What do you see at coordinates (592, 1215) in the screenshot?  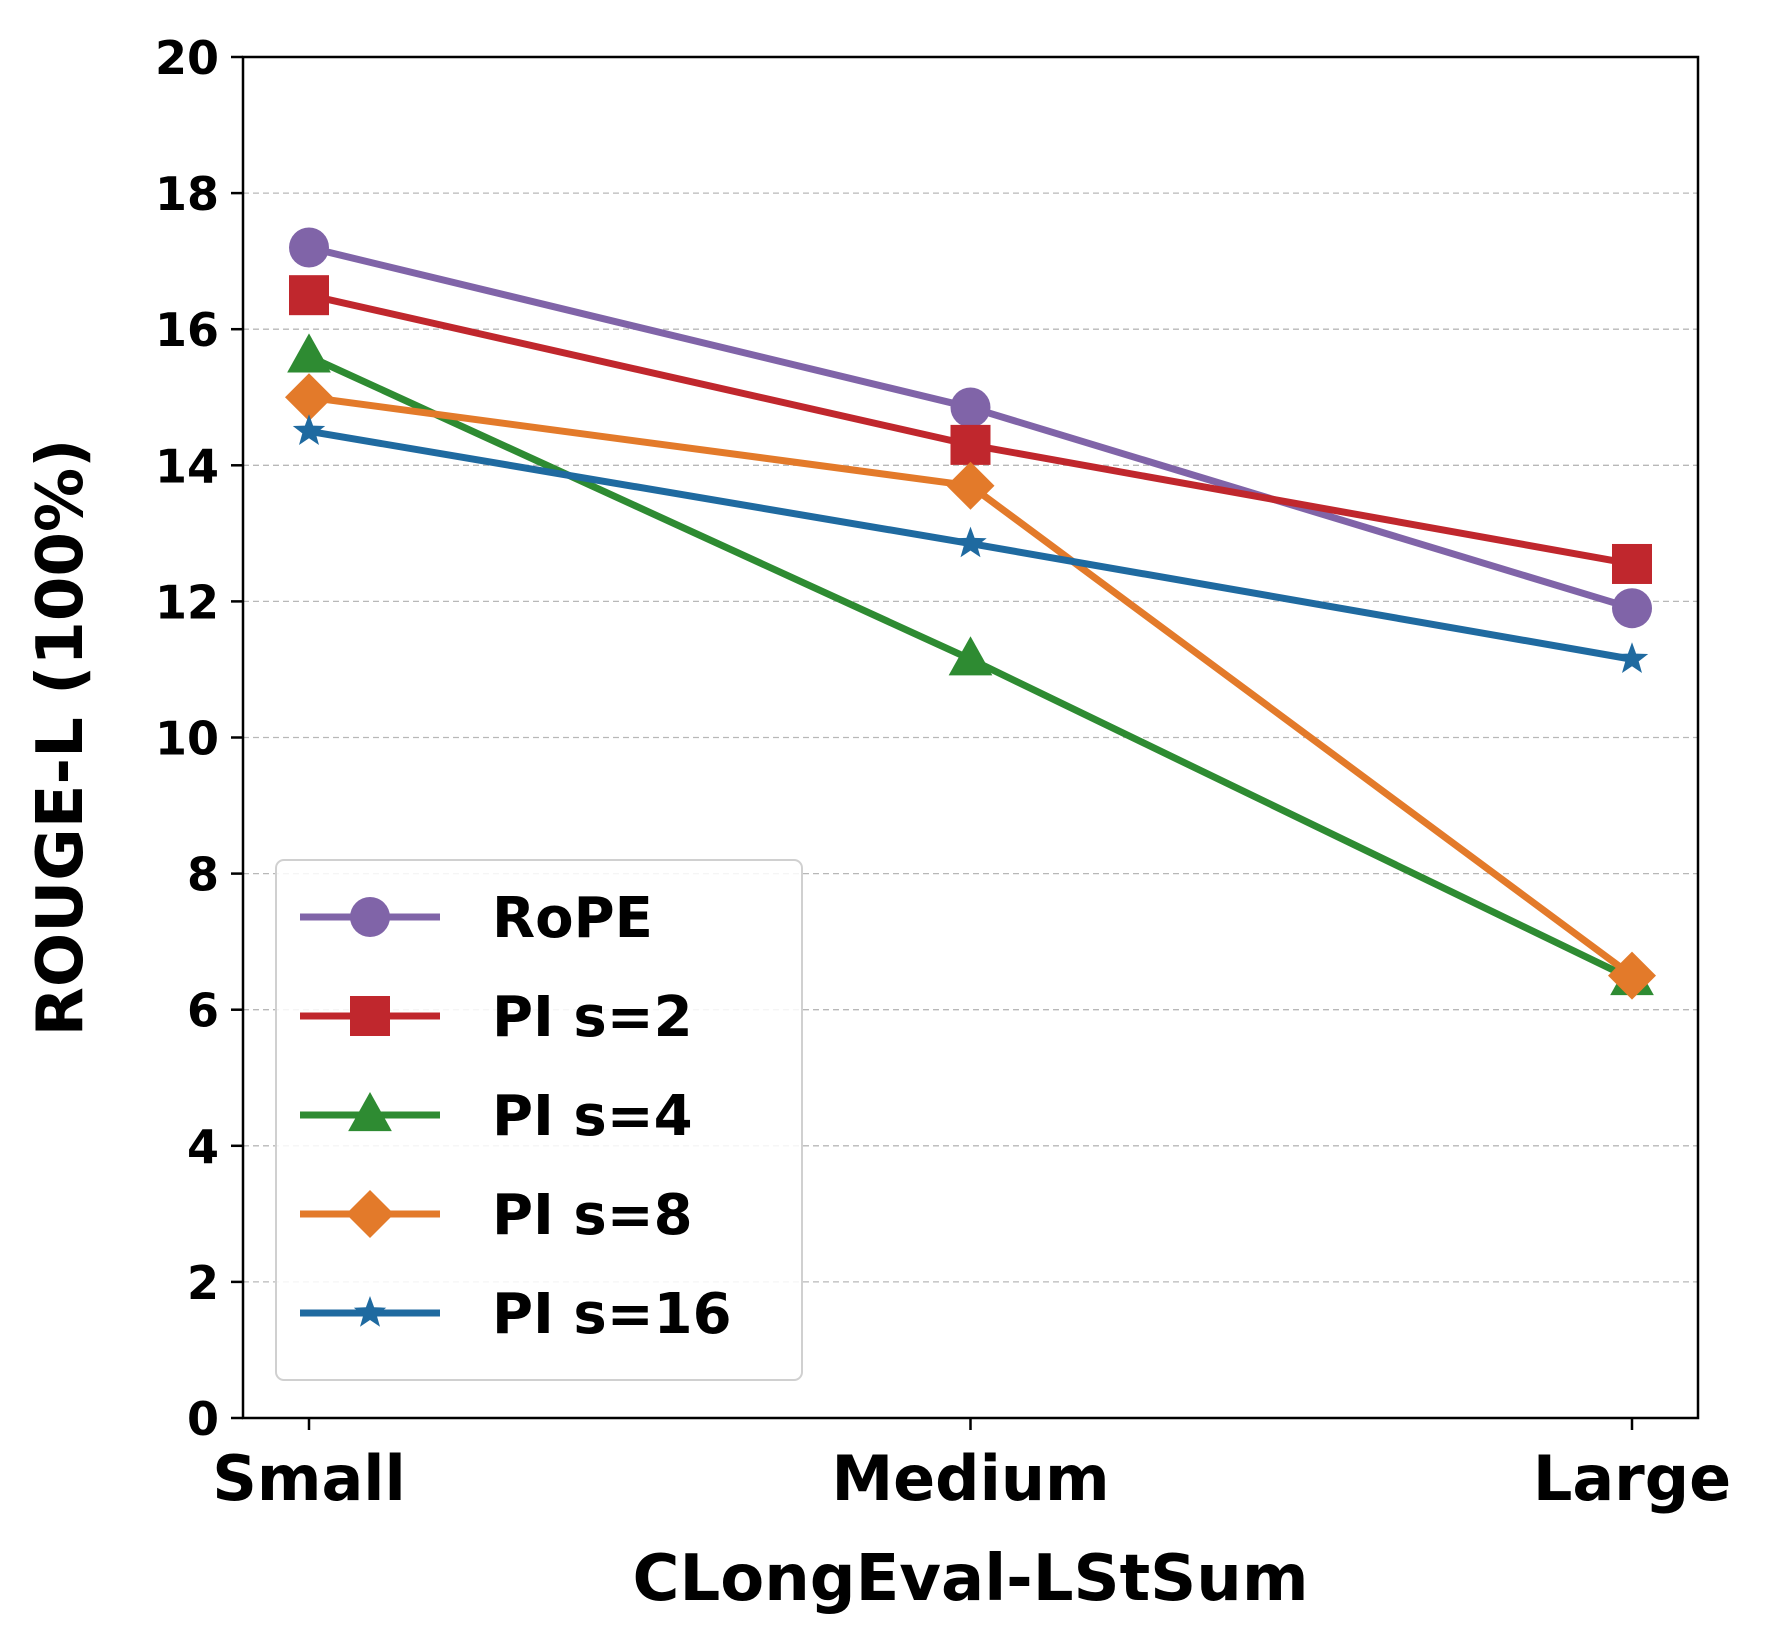 I see `legend-label: PI s=8` at bounding box center [592, 1215].